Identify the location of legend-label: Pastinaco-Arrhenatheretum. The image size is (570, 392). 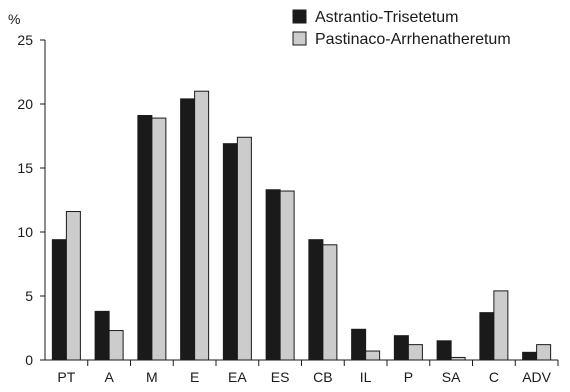
(413, 39).